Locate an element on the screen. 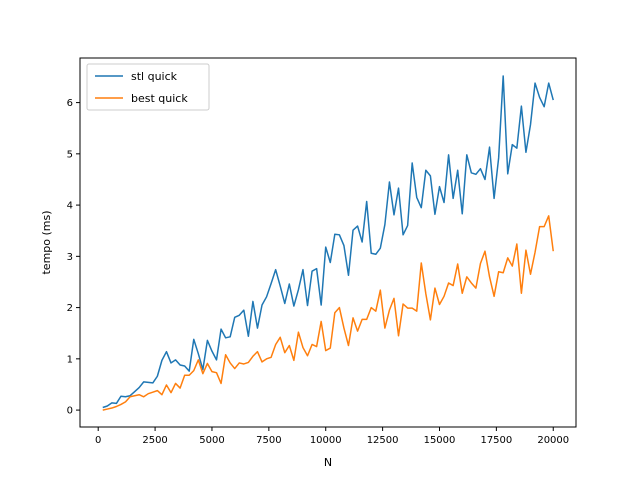 This screenshot has height=480, width=640. x-tick-label: 7500 is located at coordinates (268, 440).